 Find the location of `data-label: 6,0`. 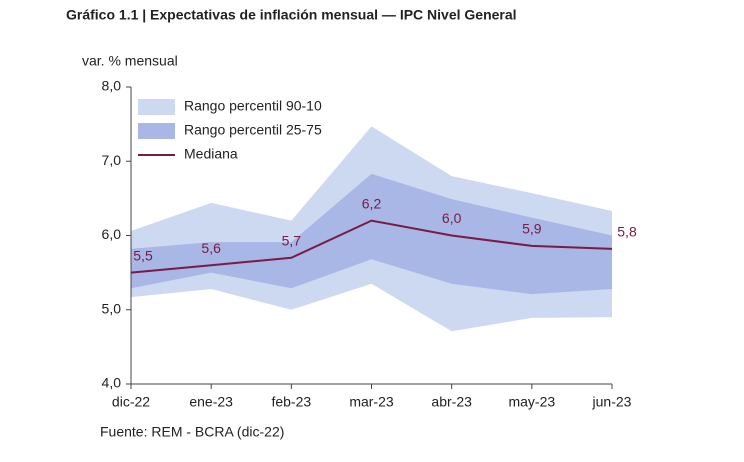

data-label: 6,0 is located at coordinates (452, 218).